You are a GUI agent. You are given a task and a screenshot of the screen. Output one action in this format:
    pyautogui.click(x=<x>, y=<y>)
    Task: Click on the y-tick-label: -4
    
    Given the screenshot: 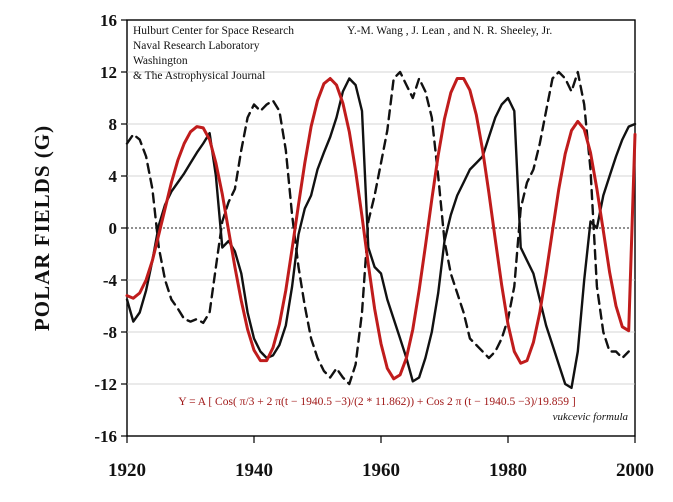 What is the action you would take?
    pyautogui.click(x=110, y=280)
    